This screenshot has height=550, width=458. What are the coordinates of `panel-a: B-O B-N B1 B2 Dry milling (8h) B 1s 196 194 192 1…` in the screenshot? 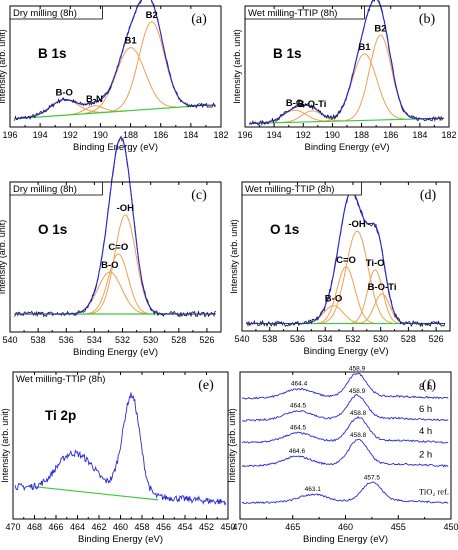 It's located at (114, 76).